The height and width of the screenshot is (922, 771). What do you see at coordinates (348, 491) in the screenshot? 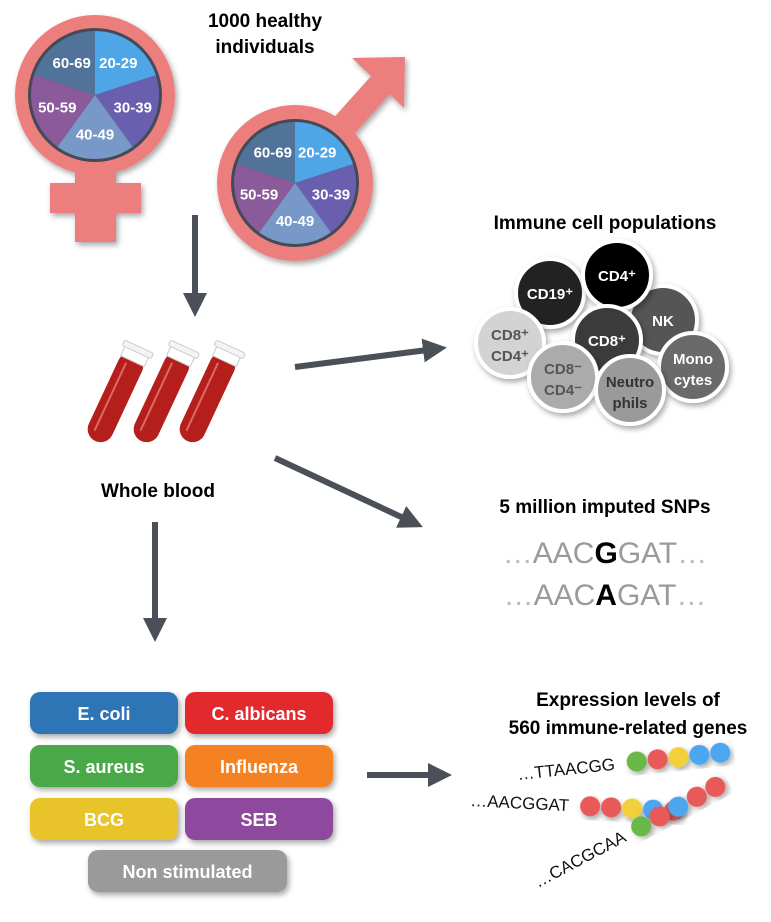
I see `arrow-to-snps` at bounding box center [348, 491].